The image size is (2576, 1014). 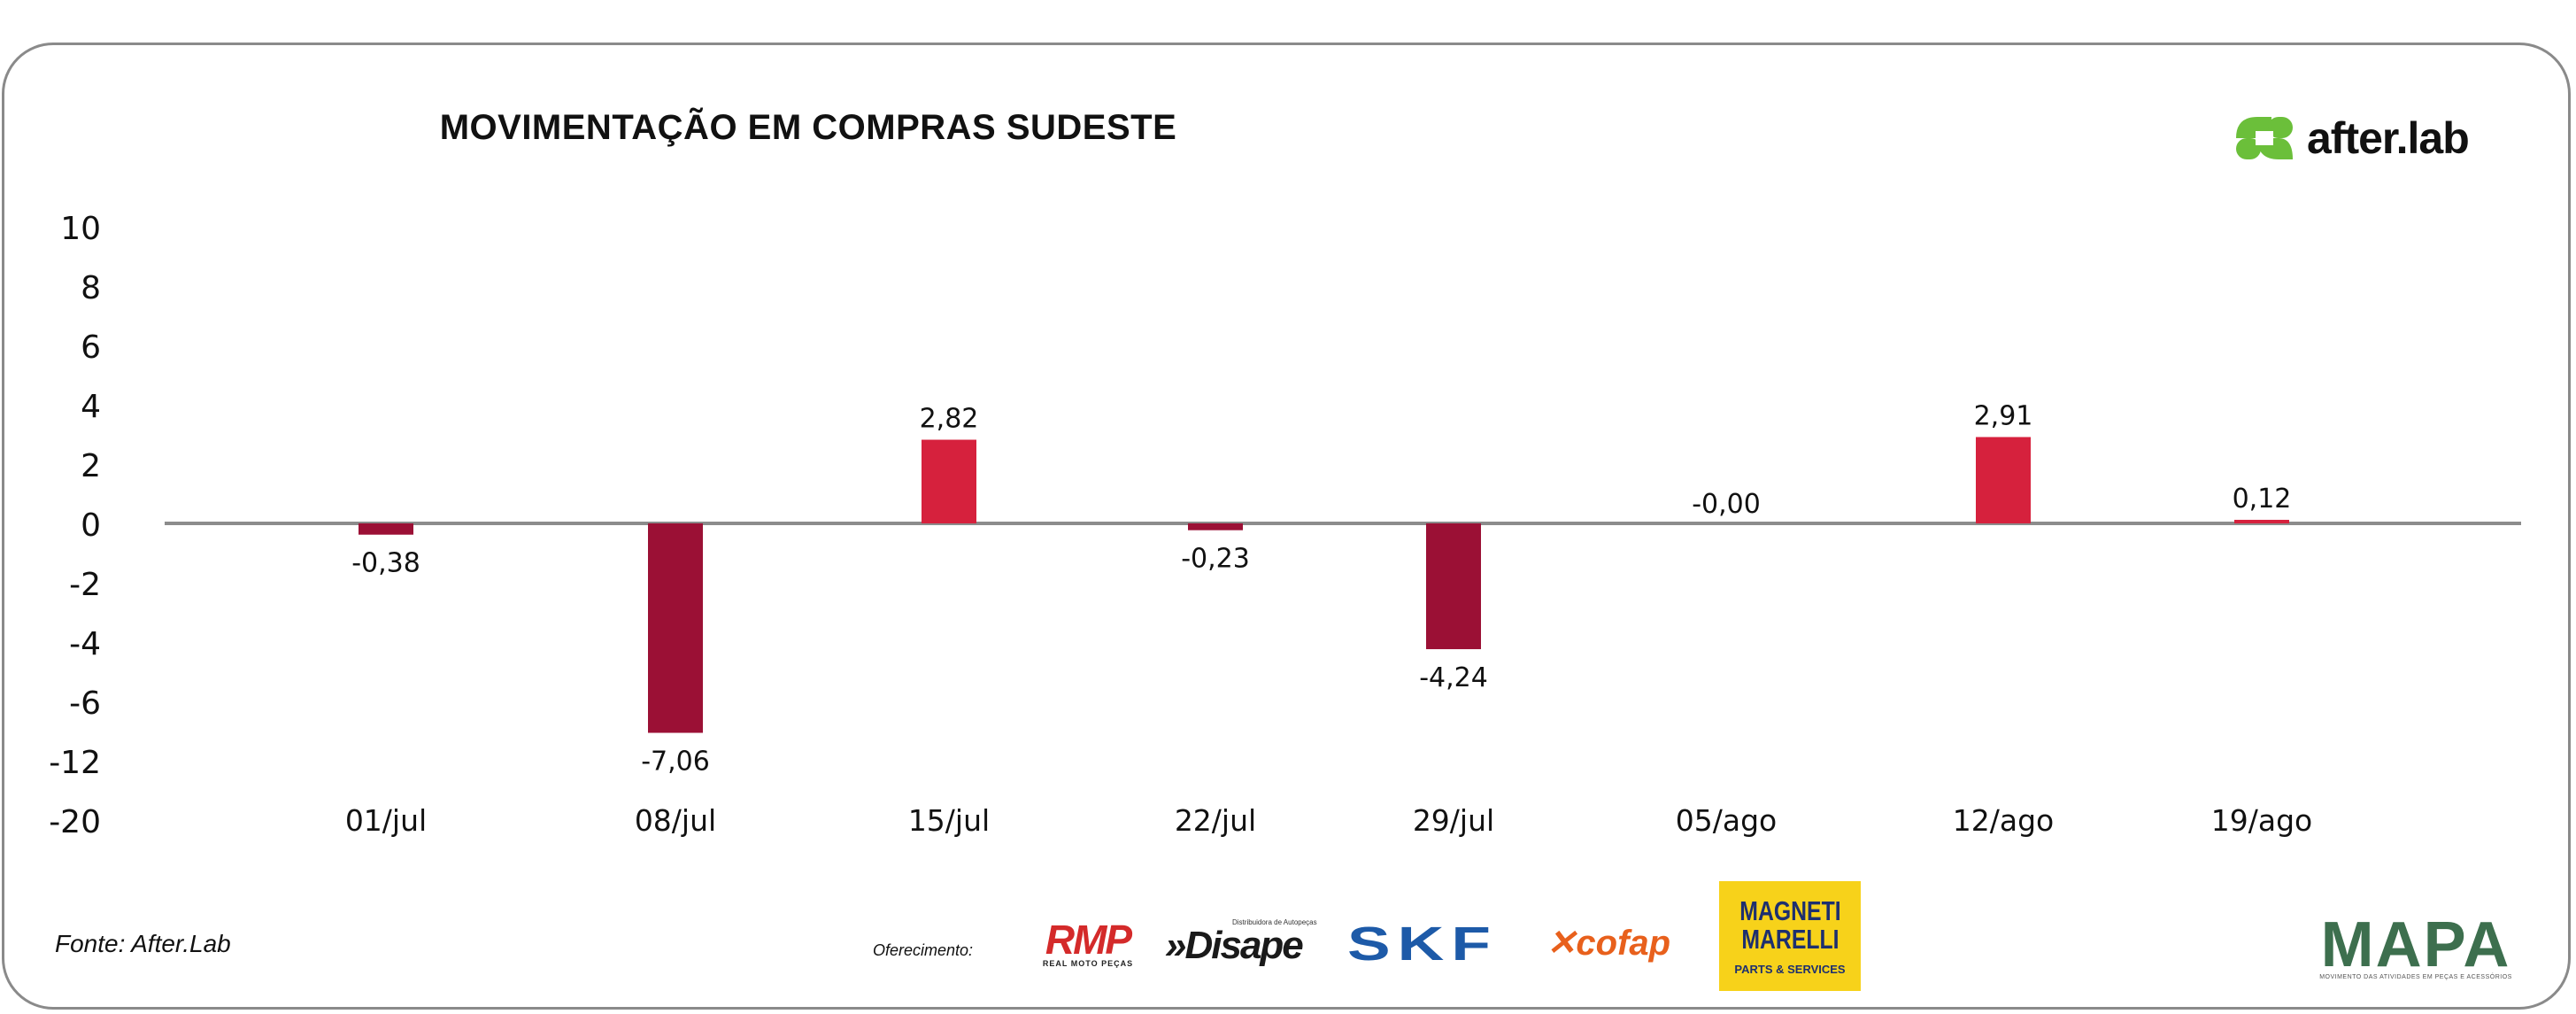 What do you see at coordinates (1234, 945) in the screenshot?
I see `disape-logo-text: »Disape` at bounding box center [1234, 945].